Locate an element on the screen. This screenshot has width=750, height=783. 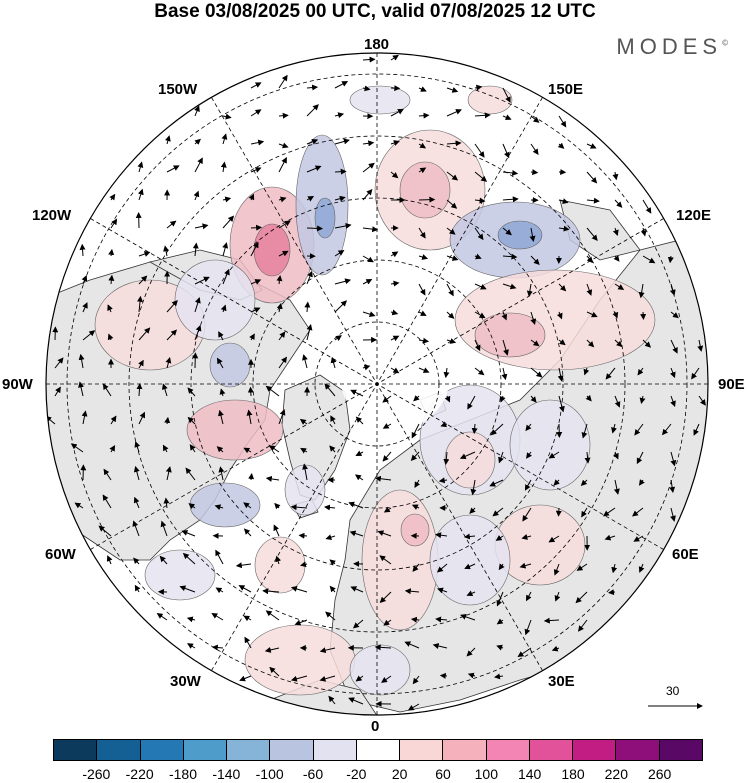
colorbar-tick-label: -140 is located at coordinates (226, 774).